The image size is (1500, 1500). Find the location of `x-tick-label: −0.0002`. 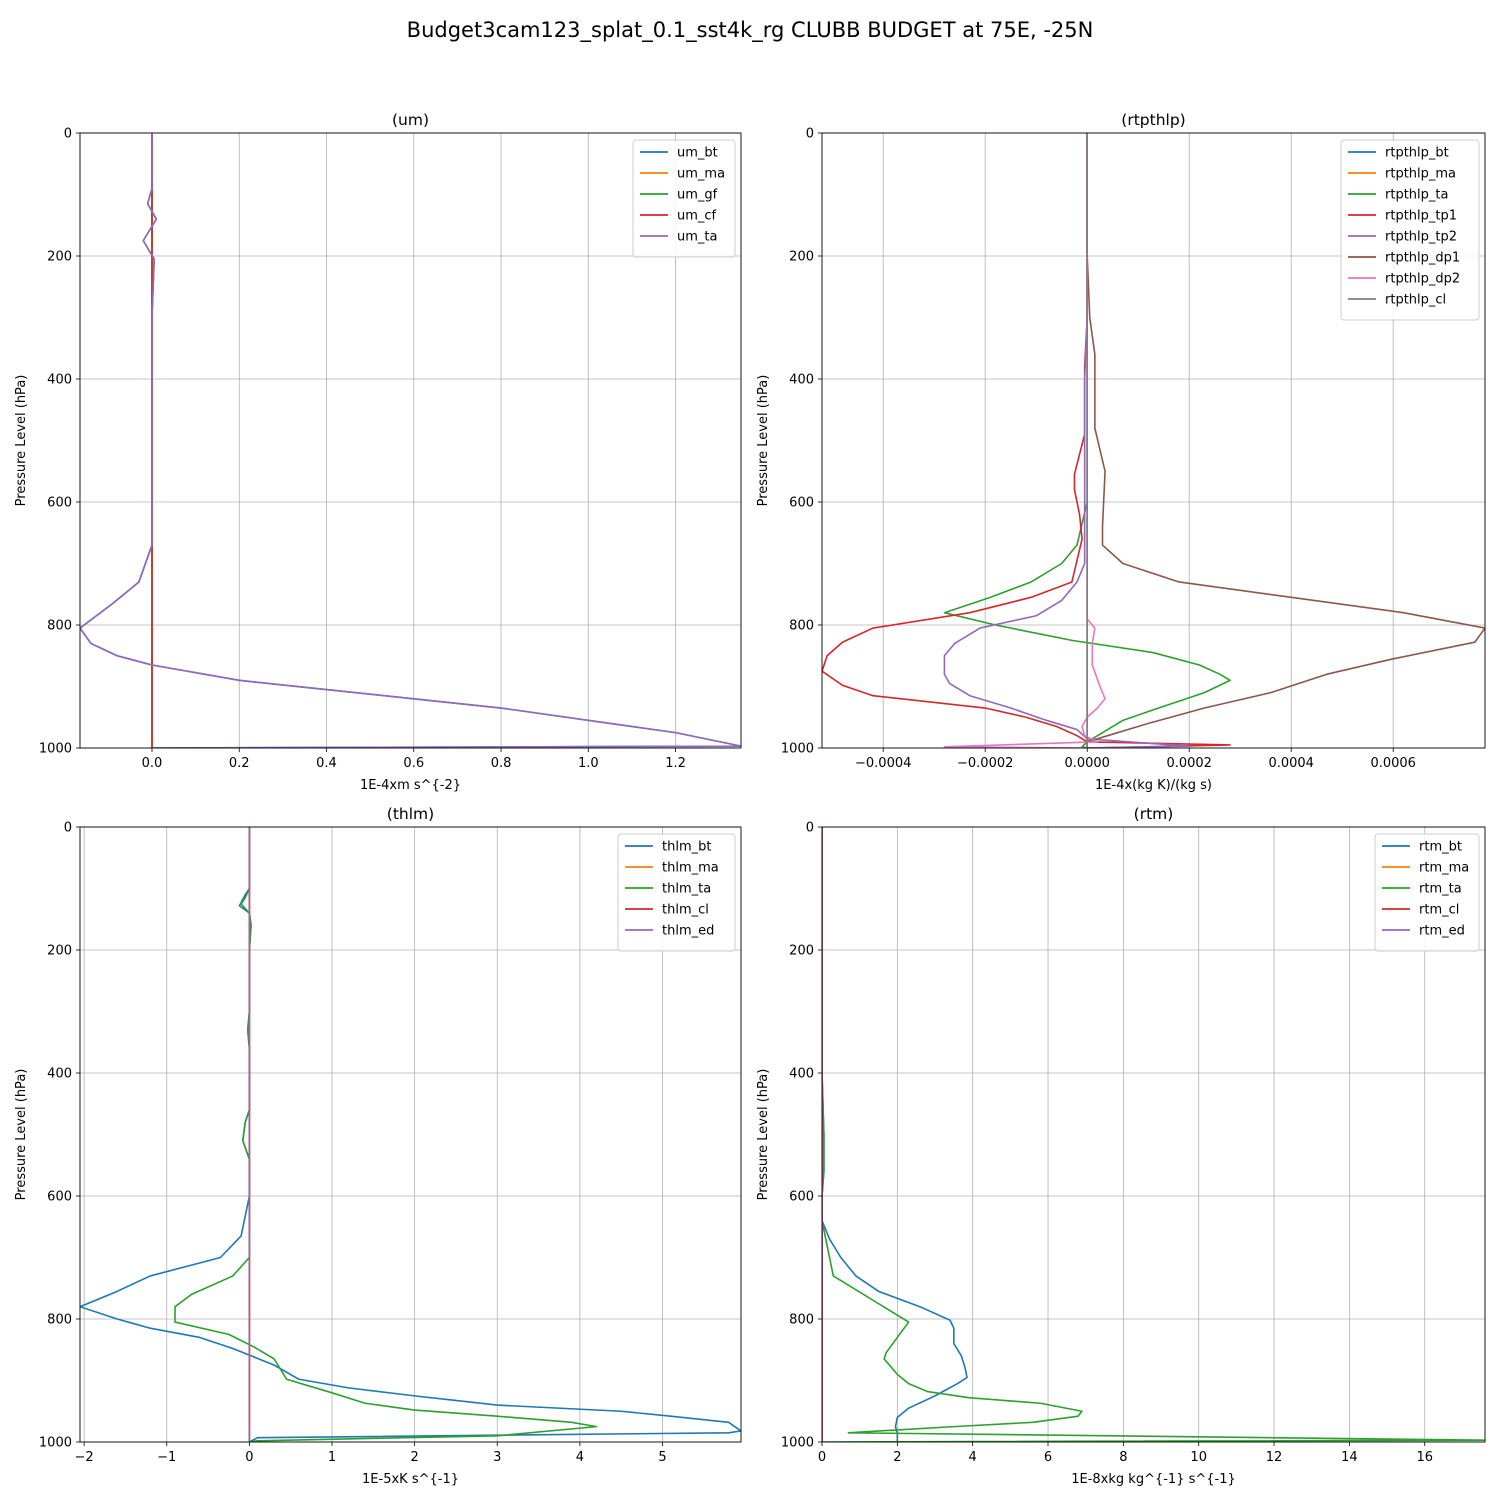

x-tick-label: −0.0002 is located at coordinates (985, 763).